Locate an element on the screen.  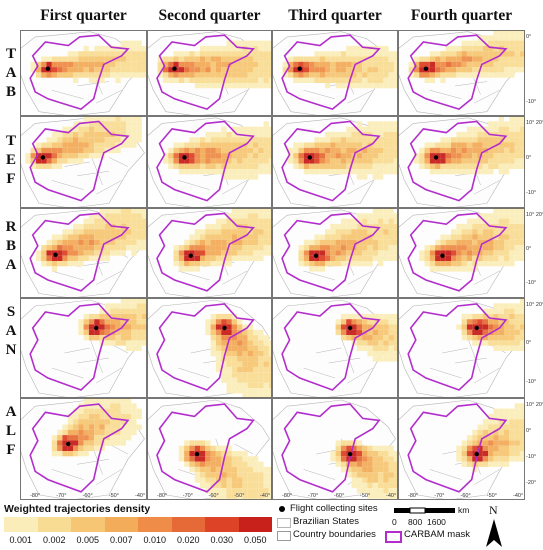
latitude-tick: 0° is located at coordinates (529, 431).